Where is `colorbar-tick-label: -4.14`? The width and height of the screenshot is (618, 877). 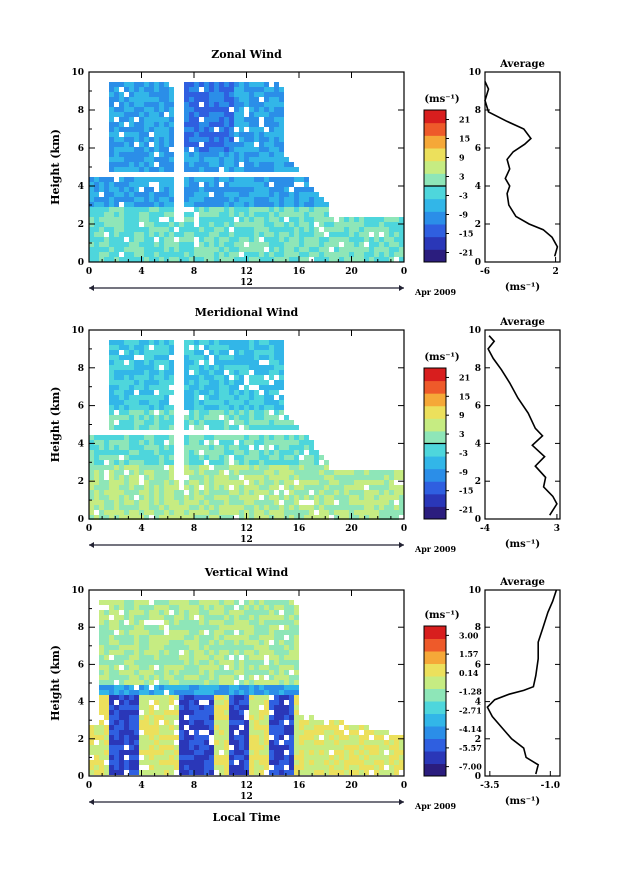 colorbar-tick-label: -4.14 is located at coordinates (470, 729).